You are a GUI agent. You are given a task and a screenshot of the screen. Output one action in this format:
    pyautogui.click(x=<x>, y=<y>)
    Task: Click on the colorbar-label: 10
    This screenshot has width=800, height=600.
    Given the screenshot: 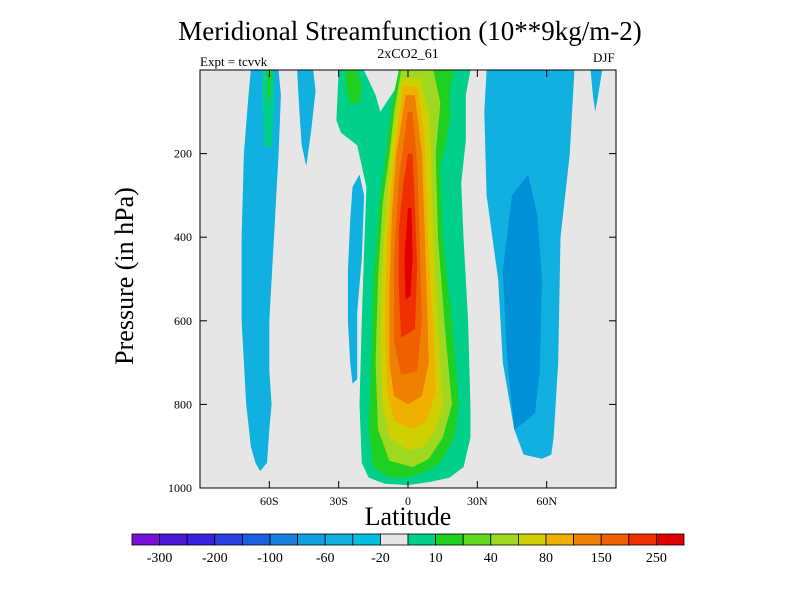 What is the action you would take?
    pyautogui.click(x=436, y=558)
    